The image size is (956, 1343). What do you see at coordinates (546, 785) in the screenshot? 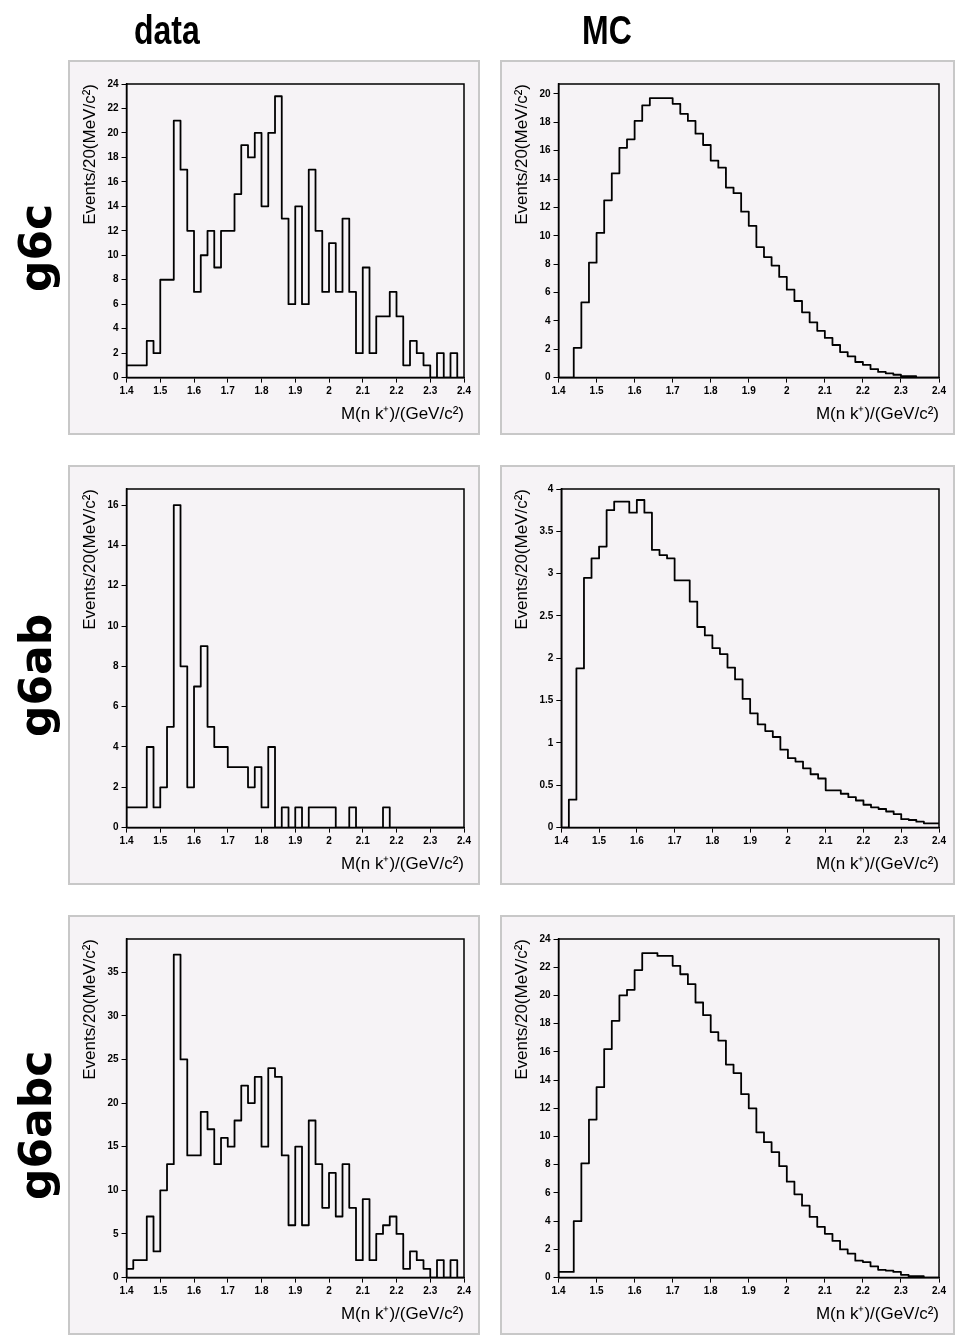
I see `y-tick-label: 0.5` at bounding box center [546, 785].